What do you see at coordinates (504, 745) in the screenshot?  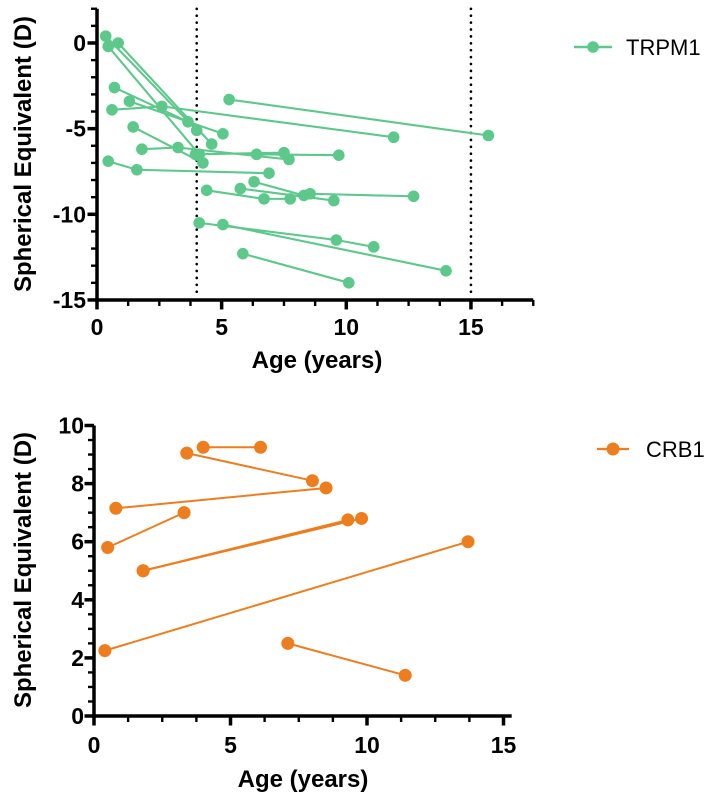 I see `x-tick-label: 15` at bounding box center [504, 745].